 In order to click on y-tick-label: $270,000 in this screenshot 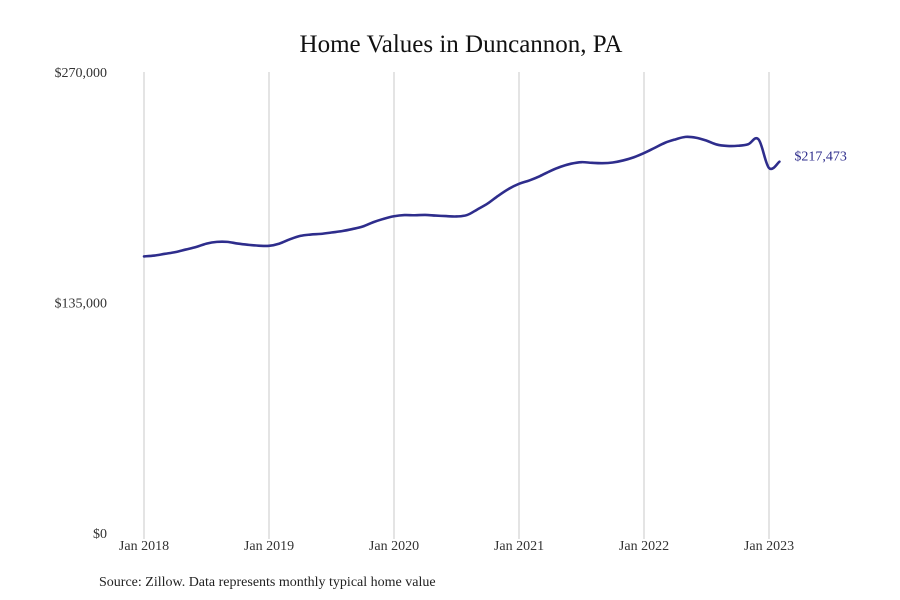, I will do `click(81, 73)`.